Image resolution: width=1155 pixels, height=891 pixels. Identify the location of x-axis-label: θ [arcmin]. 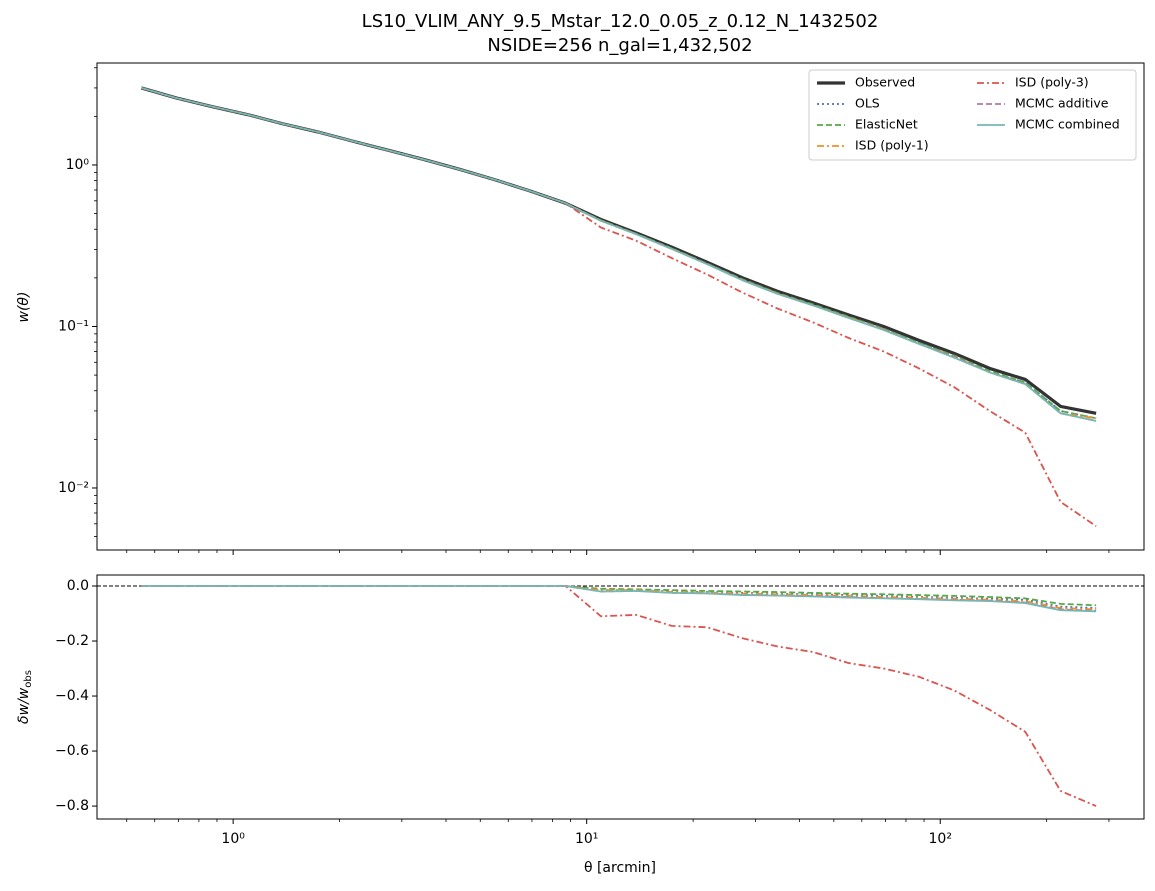
(620, 868).